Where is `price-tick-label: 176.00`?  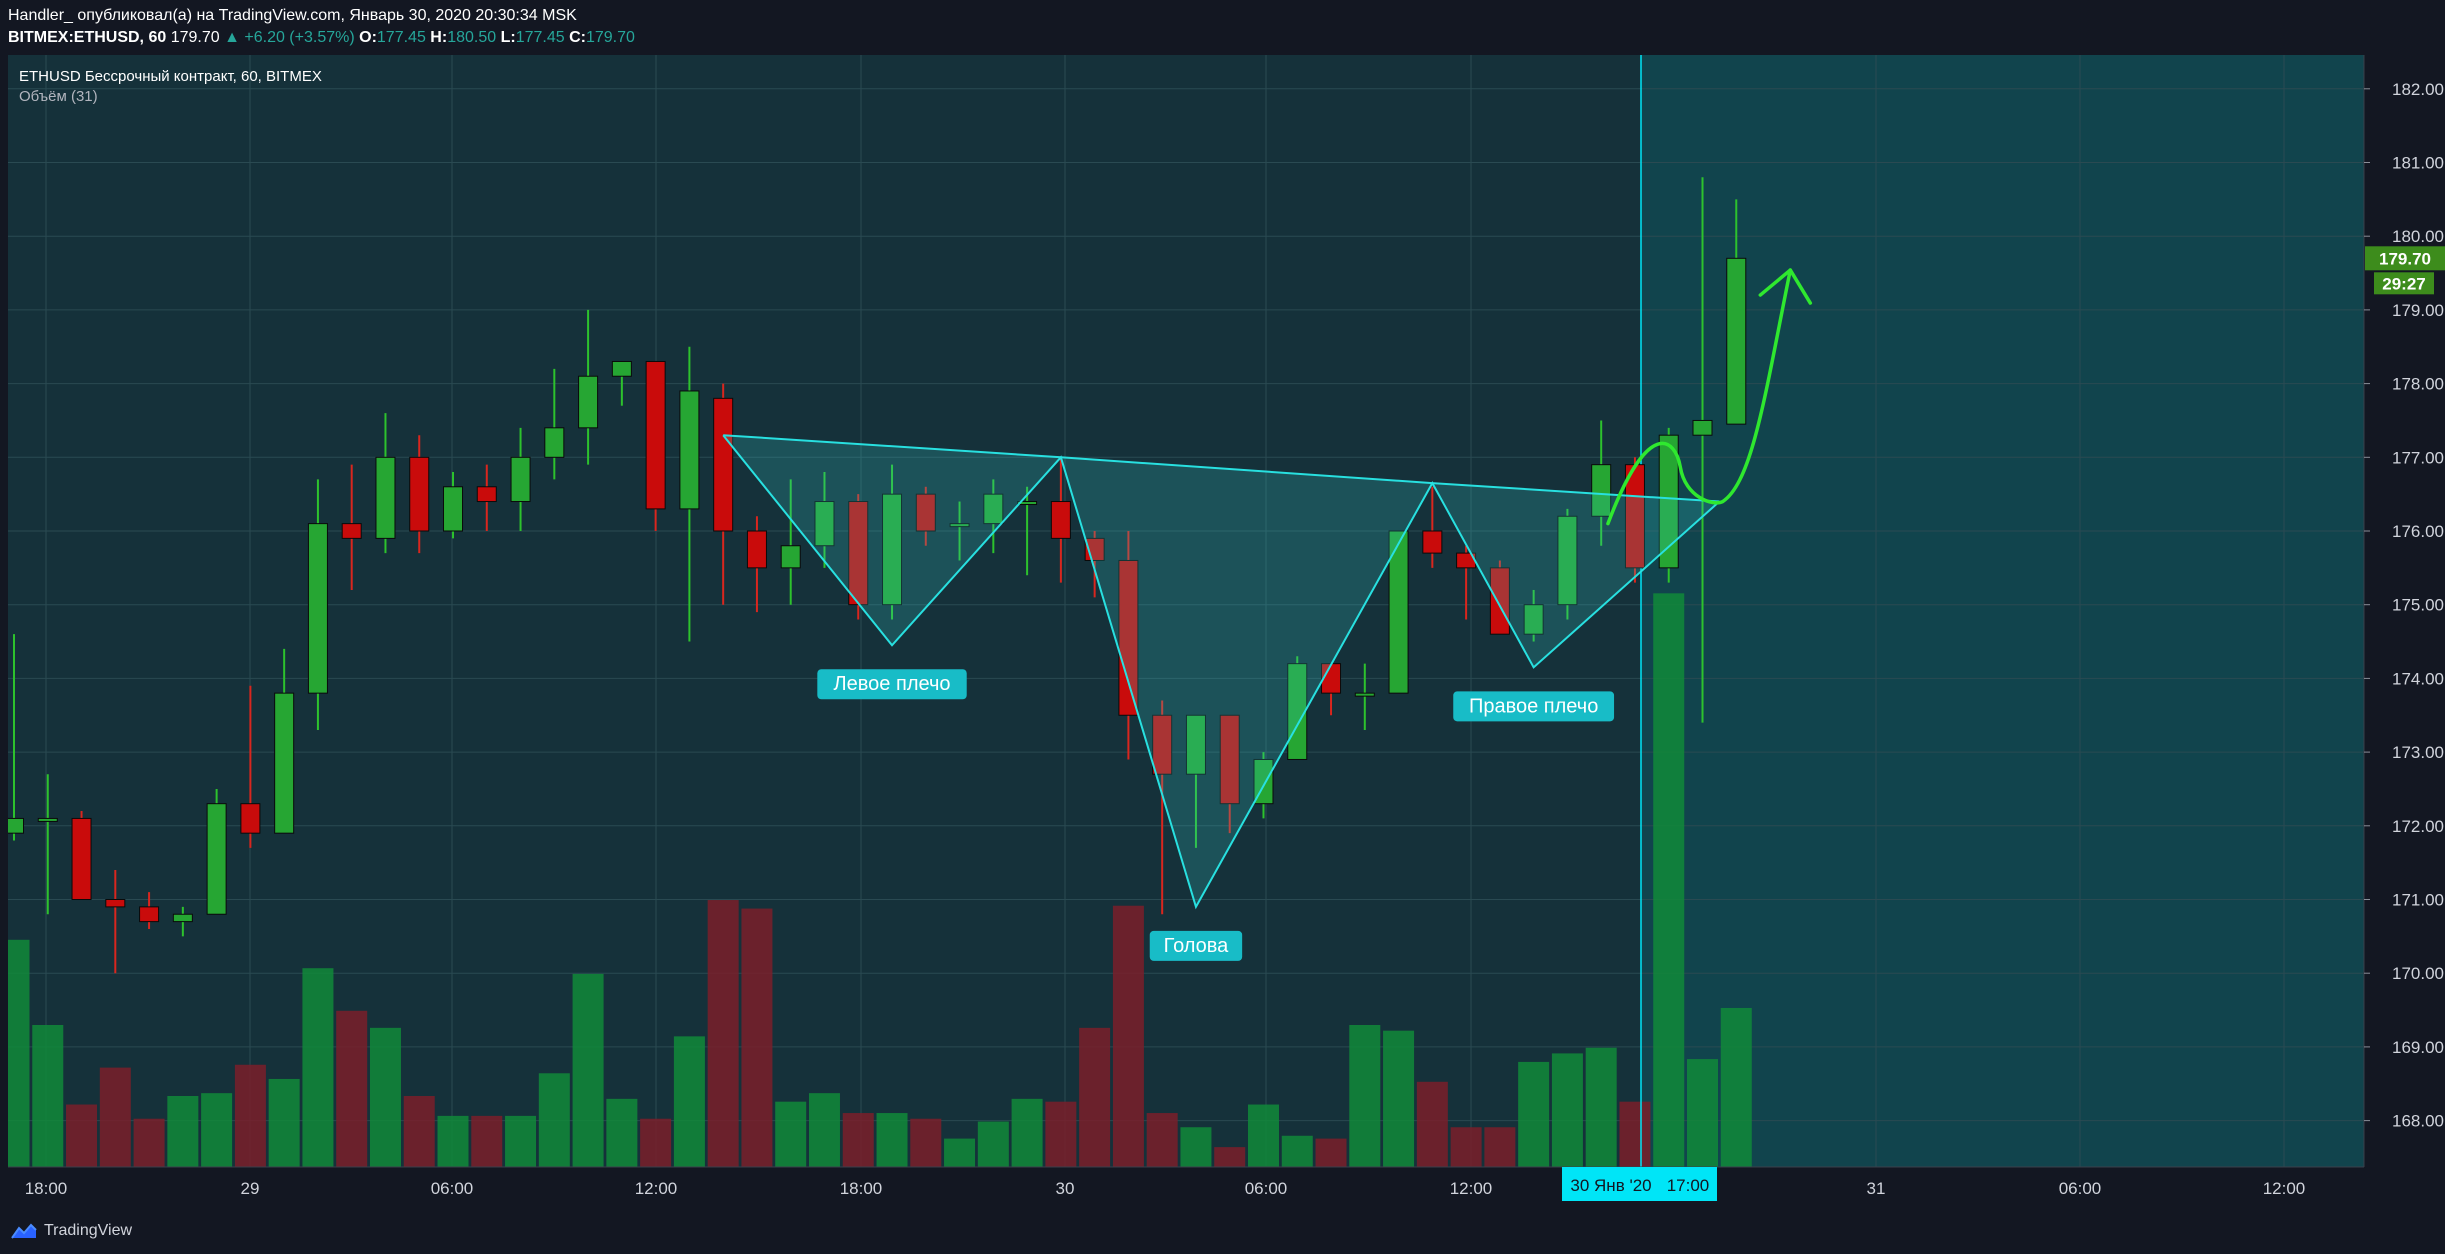
price-tick-label: 176.00 is located at coordinates (2418, 531).